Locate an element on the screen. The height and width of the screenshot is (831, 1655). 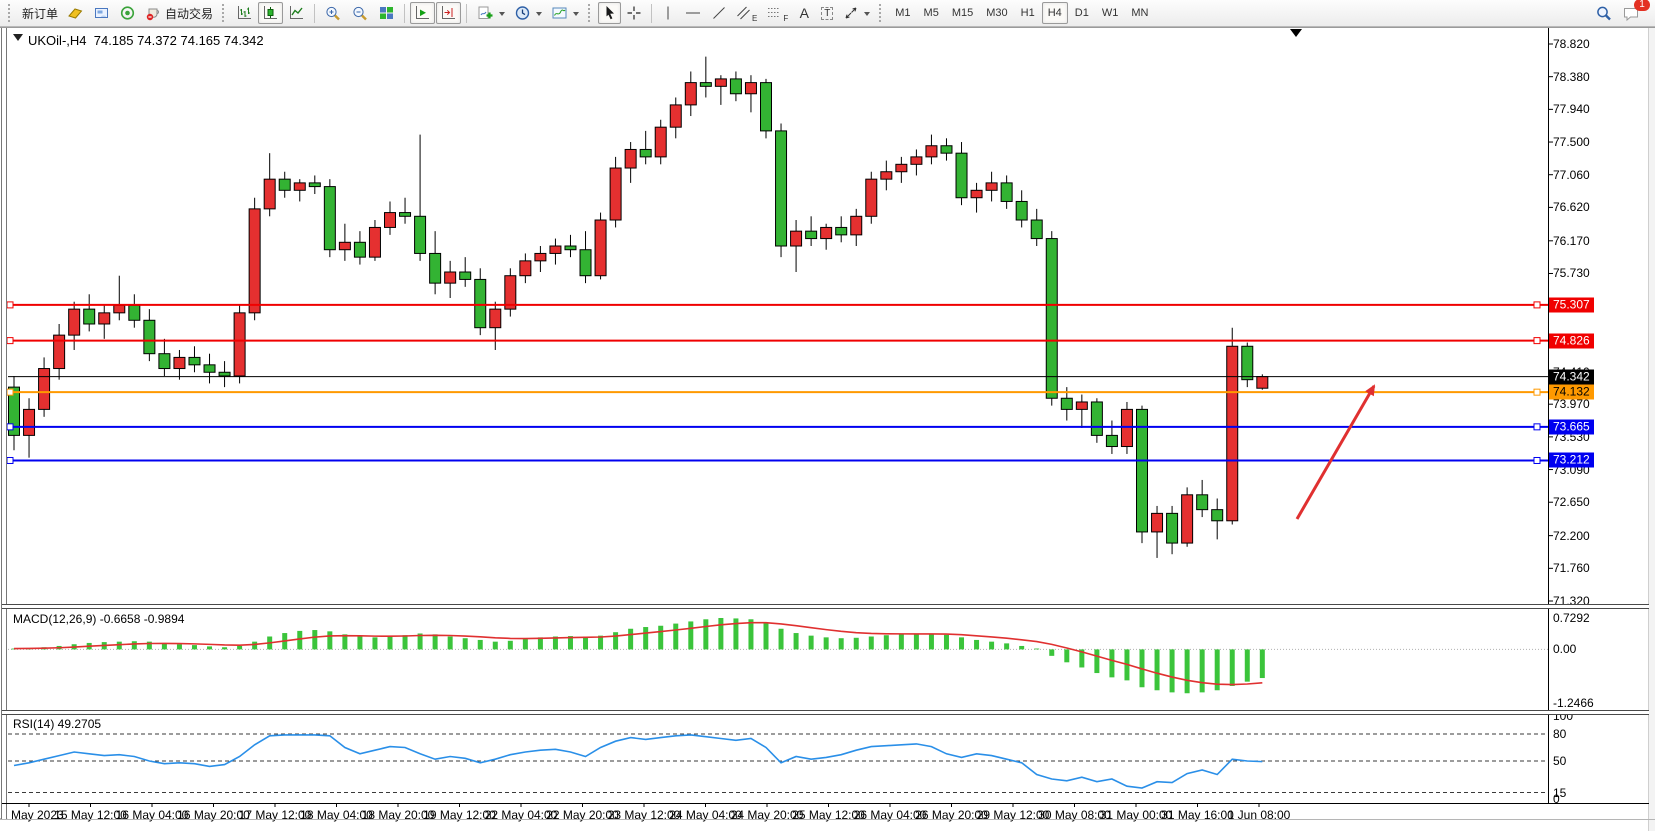
indicators-button is located at coordinates (490, 13).